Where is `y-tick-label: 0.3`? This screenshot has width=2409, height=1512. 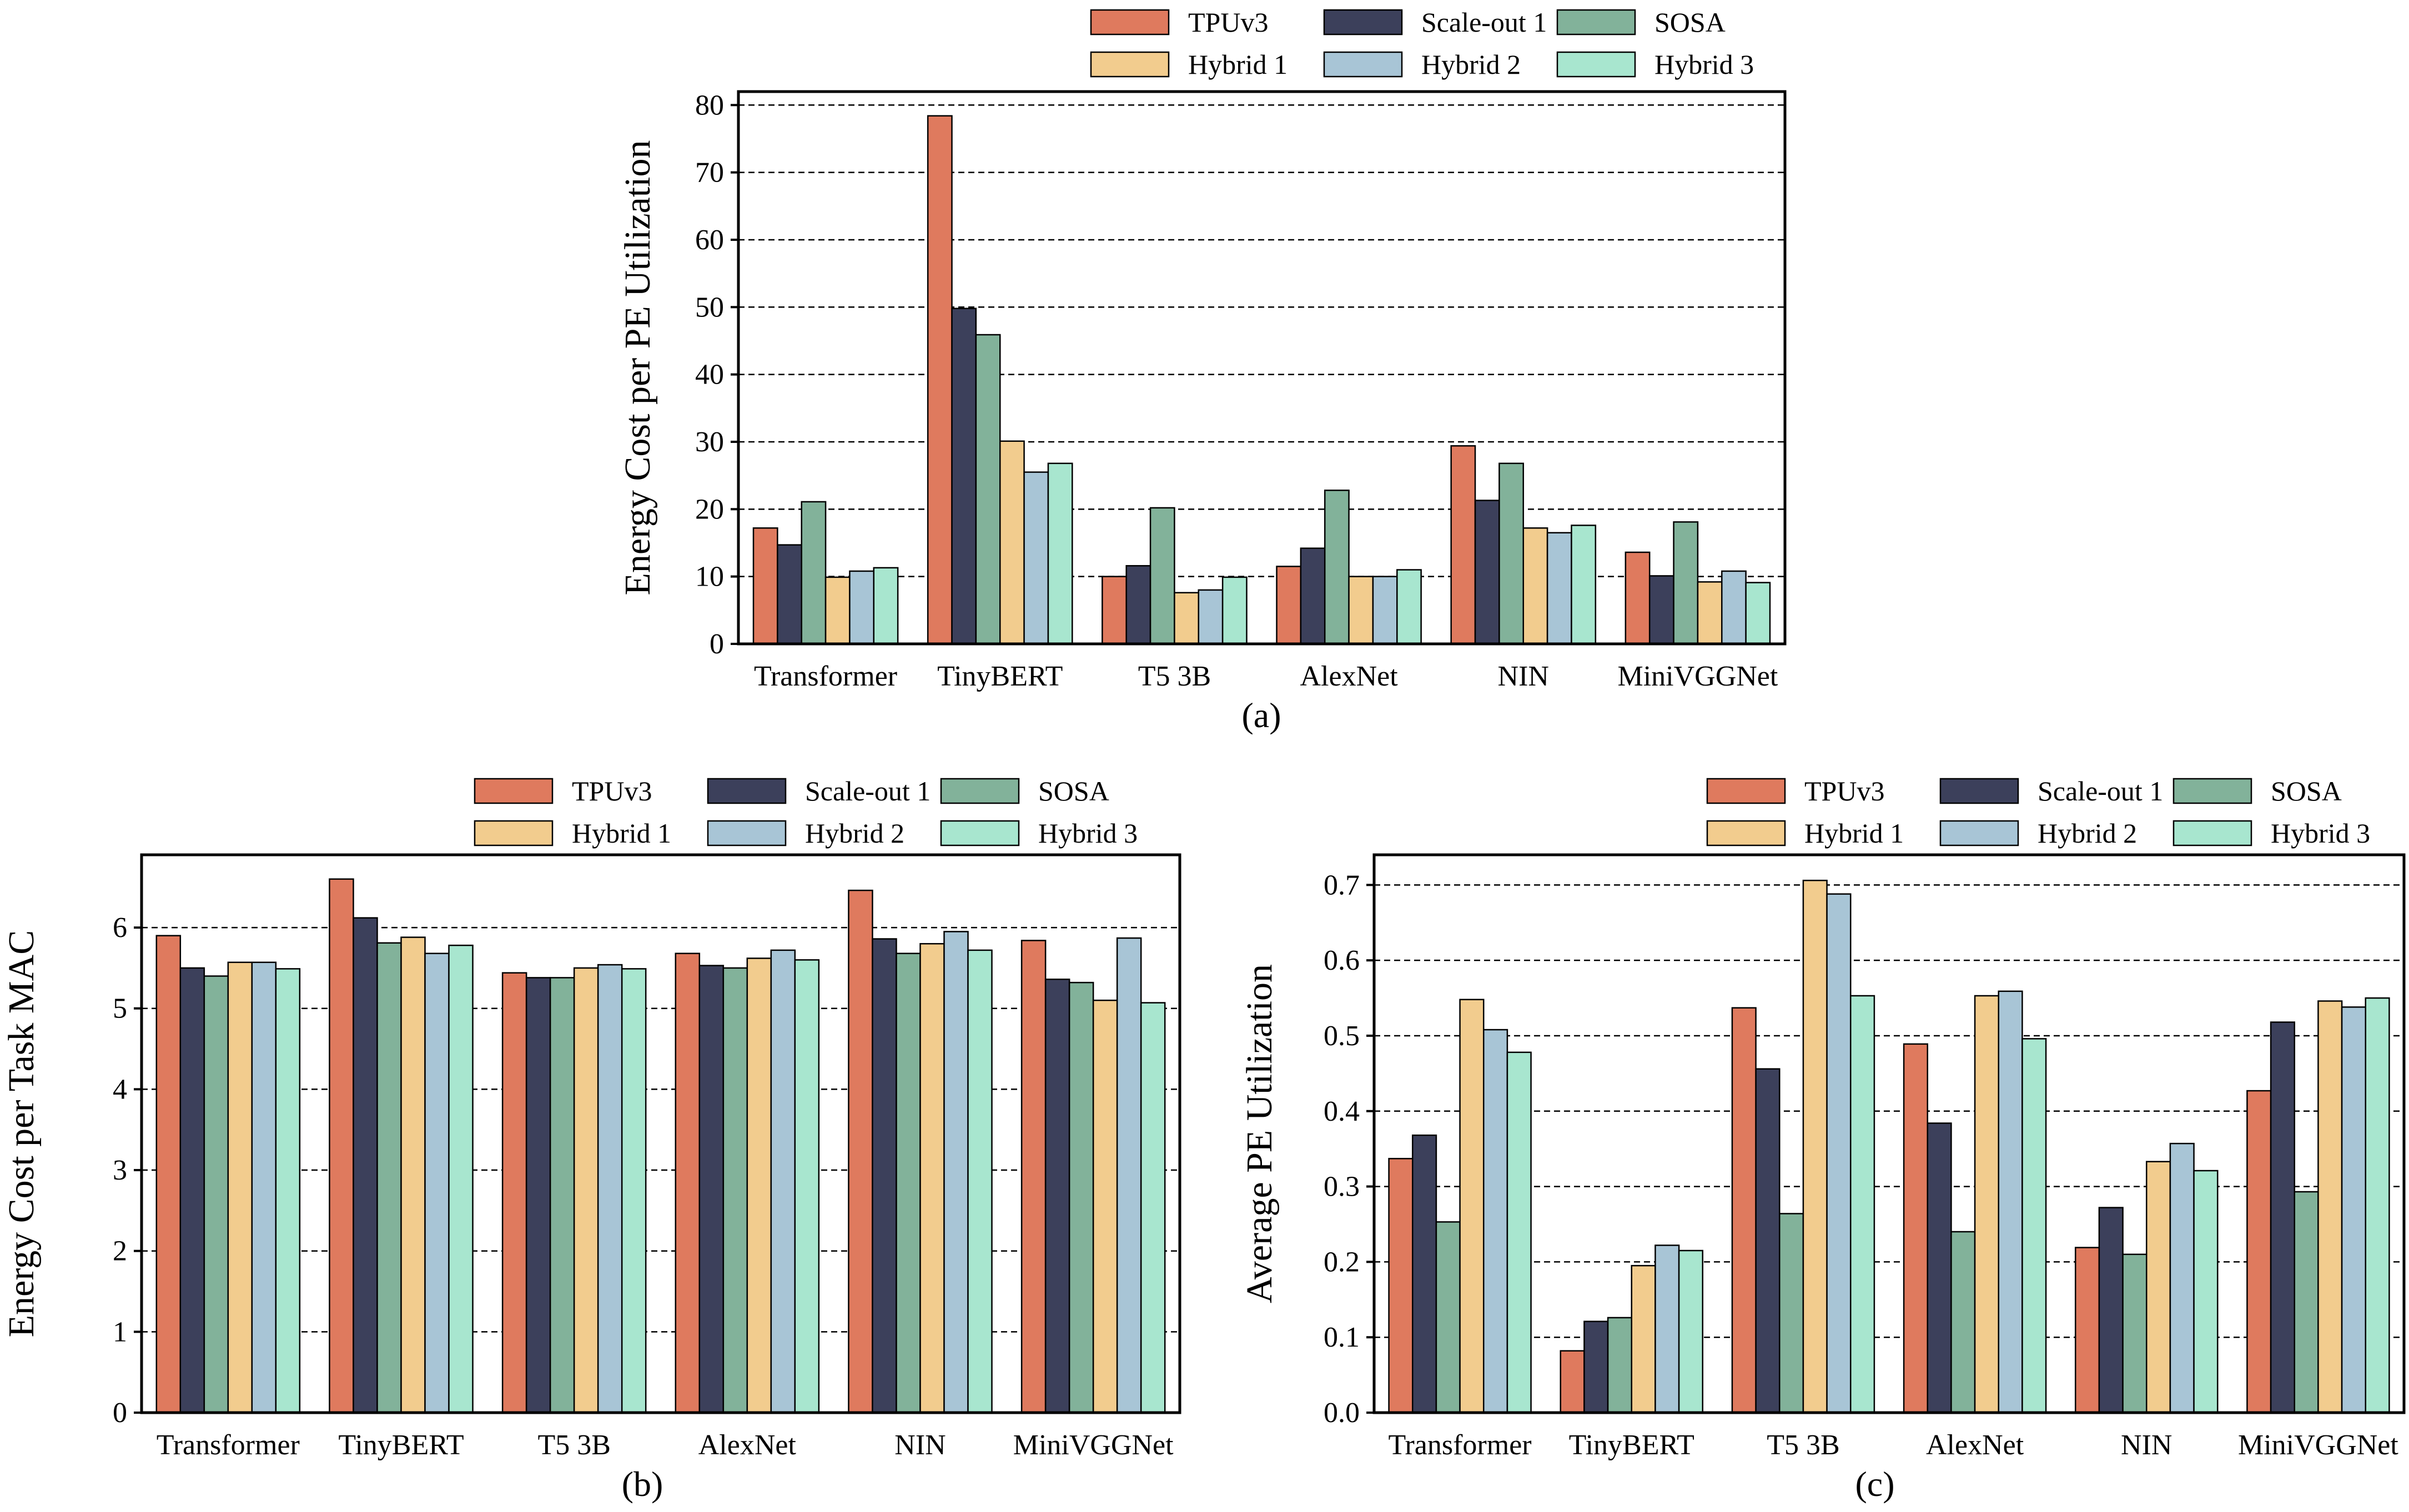
y-tick-label: 0.3 is located at coordinates (1342, 1187).